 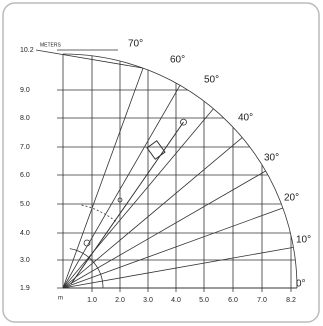 What do you see at coordinates (191, 300) in the screenshot?
I see `x-labels: 1.0 2.0 3.0 4.0 5.0 6.0 7.0 8.2` at bounding box center [191, 300].